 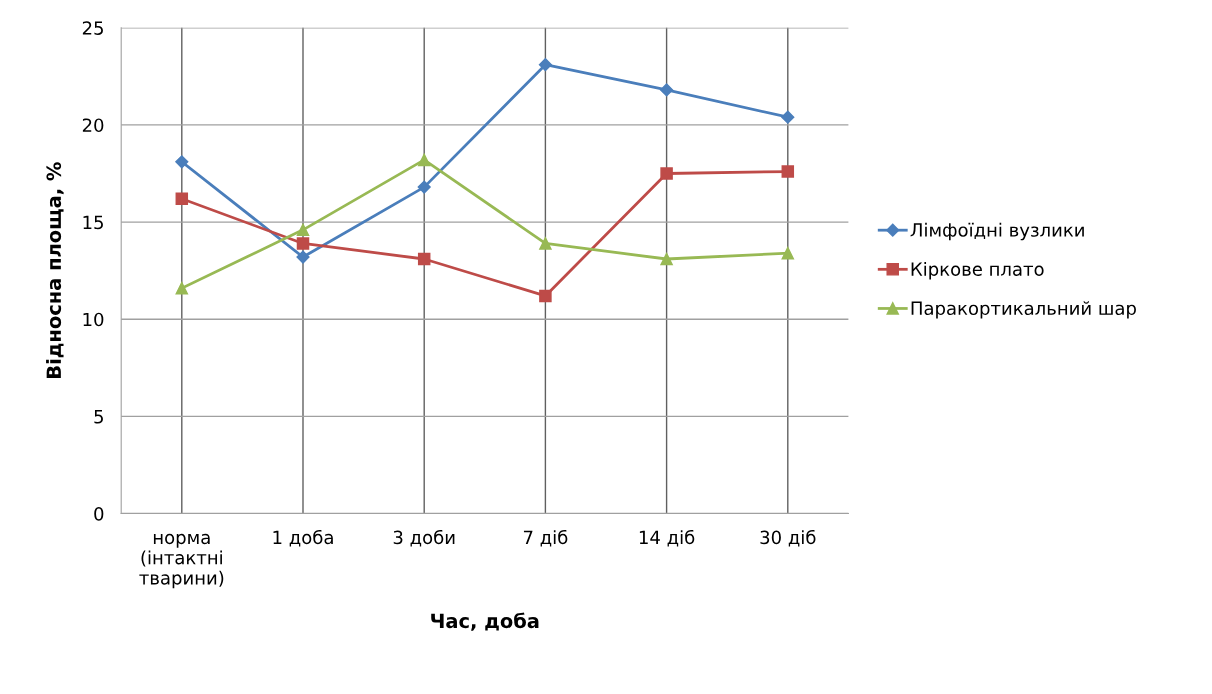 What do you see at coordinates (181, 561) in the screenshot?
I see `x-tick-label: норма (інтактні тварини)` at bounding box center [181, 561].